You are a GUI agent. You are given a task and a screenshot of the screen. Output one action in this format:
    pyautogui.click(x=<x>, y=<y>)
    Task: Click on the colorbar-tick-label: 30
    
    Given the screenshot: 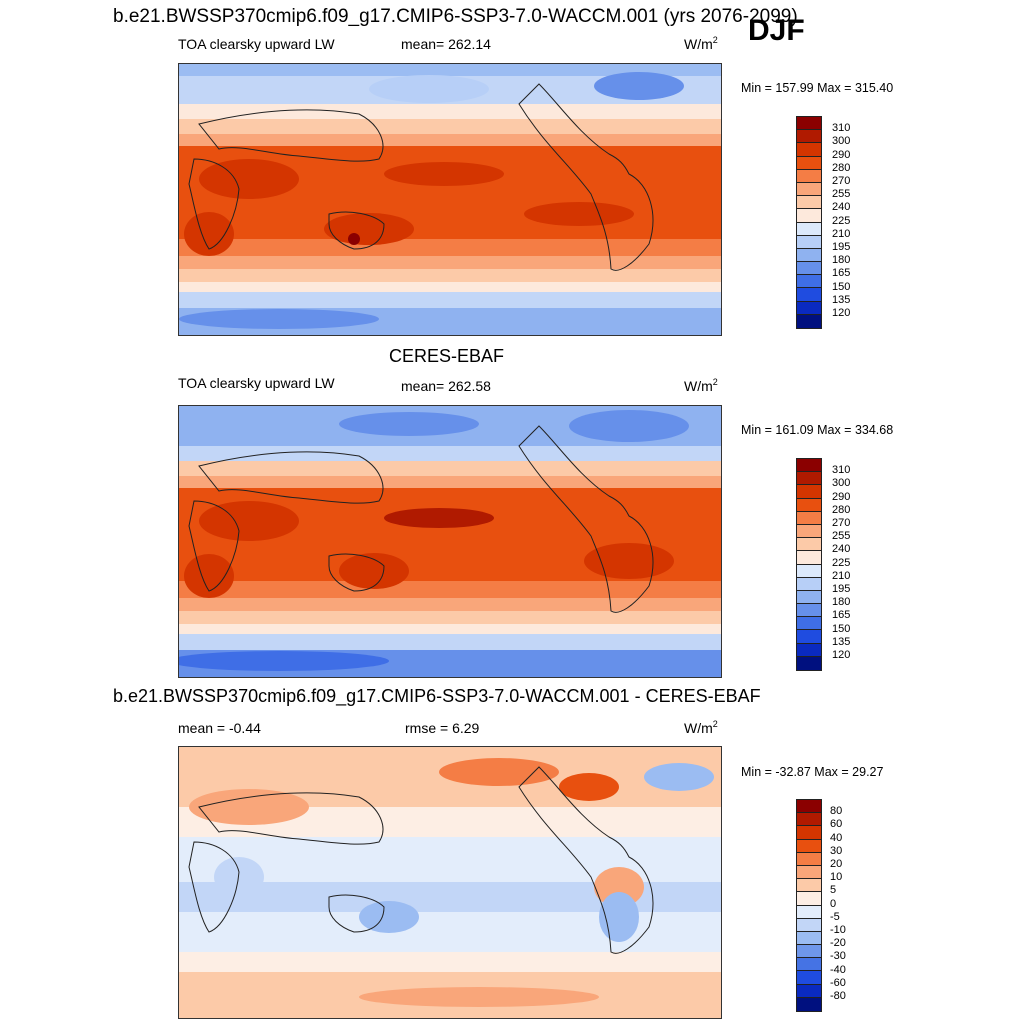 What is the action you would take?
    pyautogui.click(x=836, y=850)
    